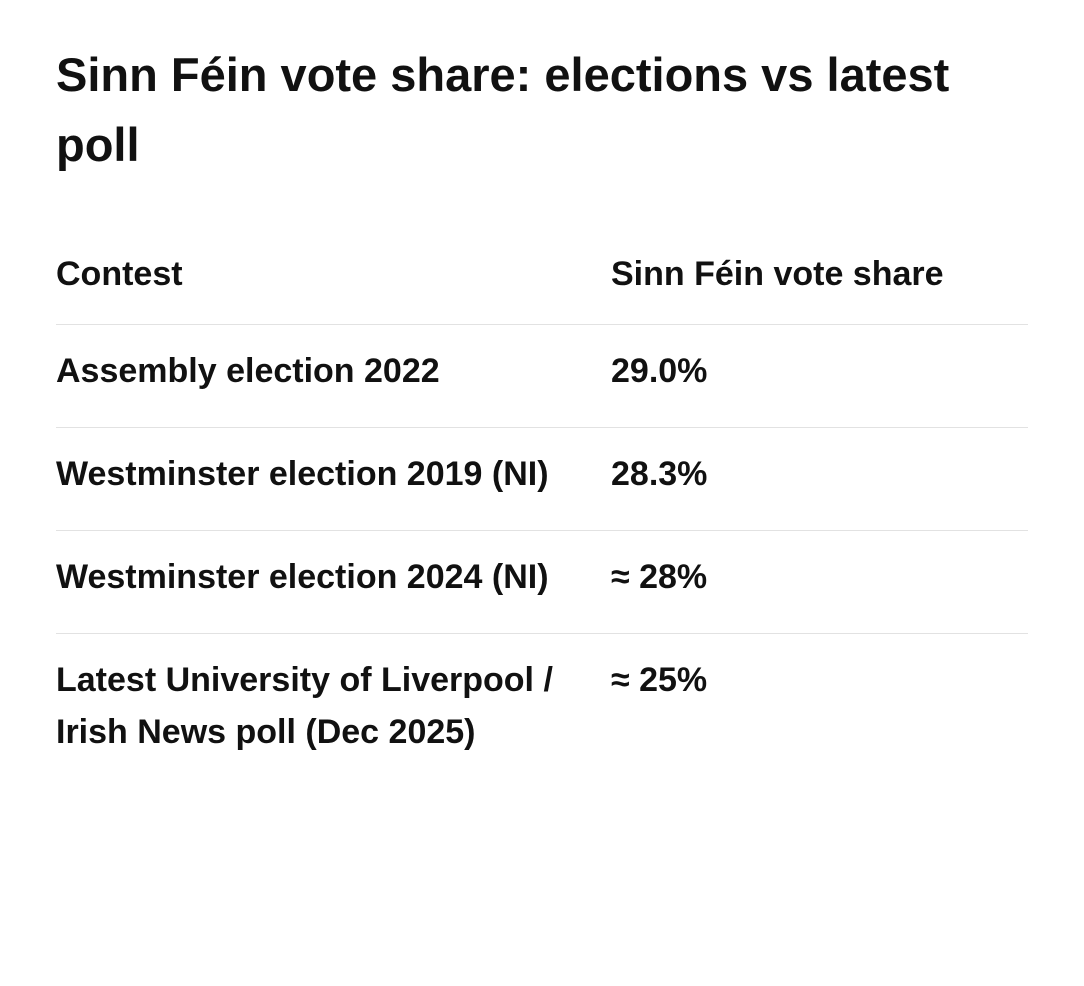 This screenshot has width=1084, height=986. Describe the element at coordinates (777, 274) in the screenshot. I see `column-header: Sinn Féin vote share` at that location.